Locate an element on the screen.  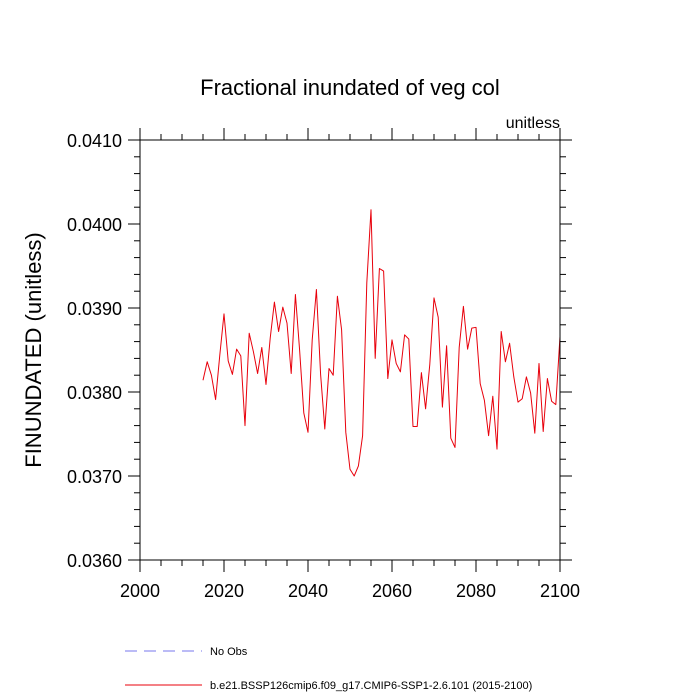
chart-title: Fractional inundated of veg col is located at coordinates (350, 87).